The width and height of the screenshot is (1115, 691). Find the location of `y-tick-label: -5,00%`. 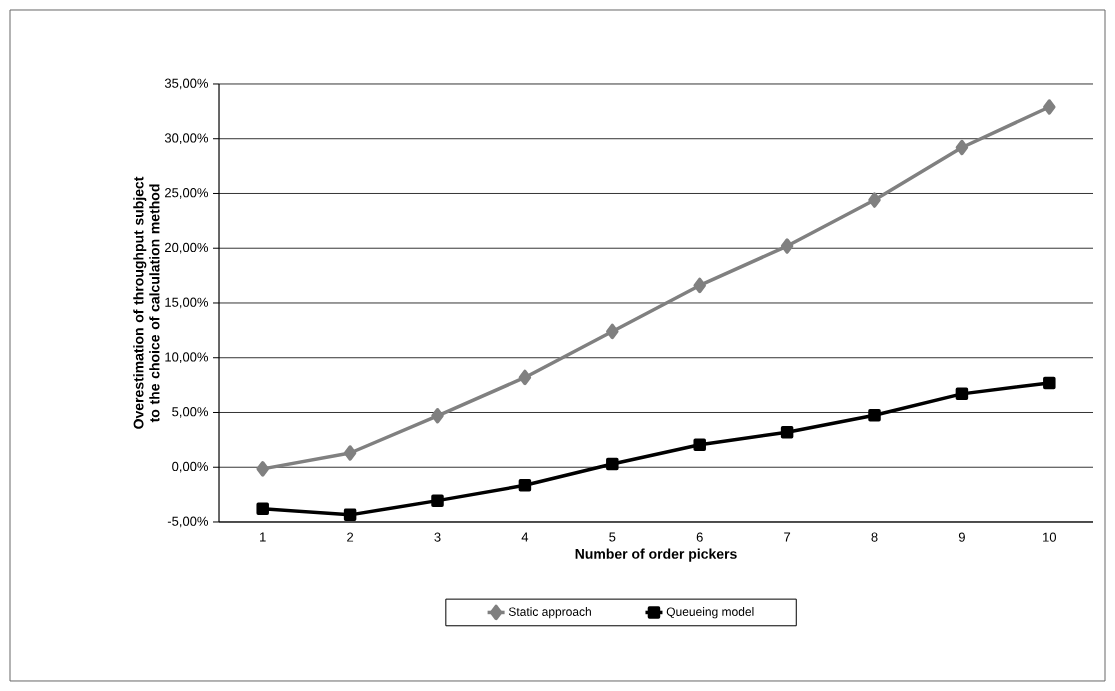

y-tick-label: -5,00% is located at coordinates (188, 522).